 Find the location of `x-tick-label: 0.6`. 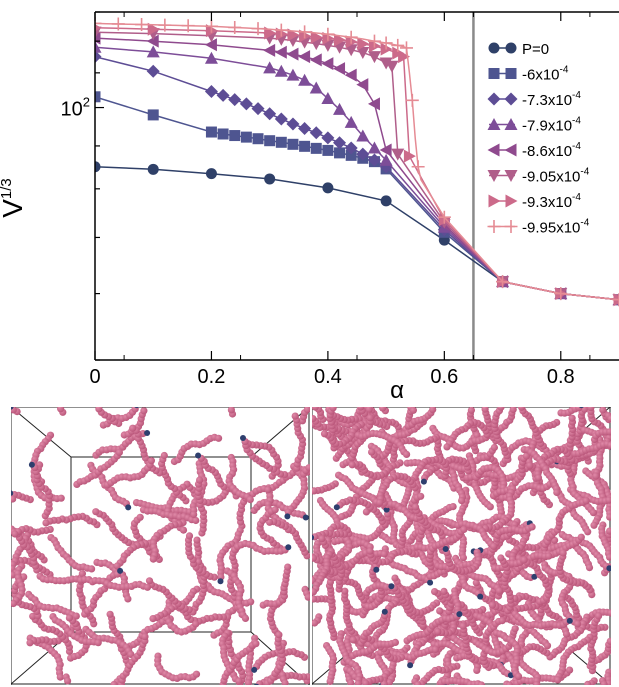

x-tick-label: 0.6 is located at coordinates (444, 377).